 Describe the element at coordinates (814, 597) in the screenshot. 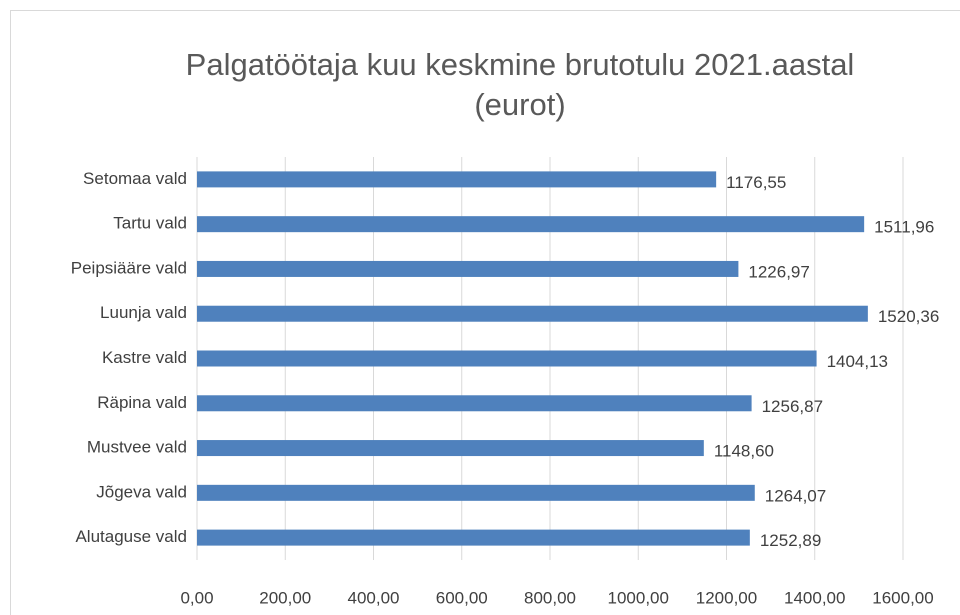

I see `x-tick-label: 1400,00` at that location.